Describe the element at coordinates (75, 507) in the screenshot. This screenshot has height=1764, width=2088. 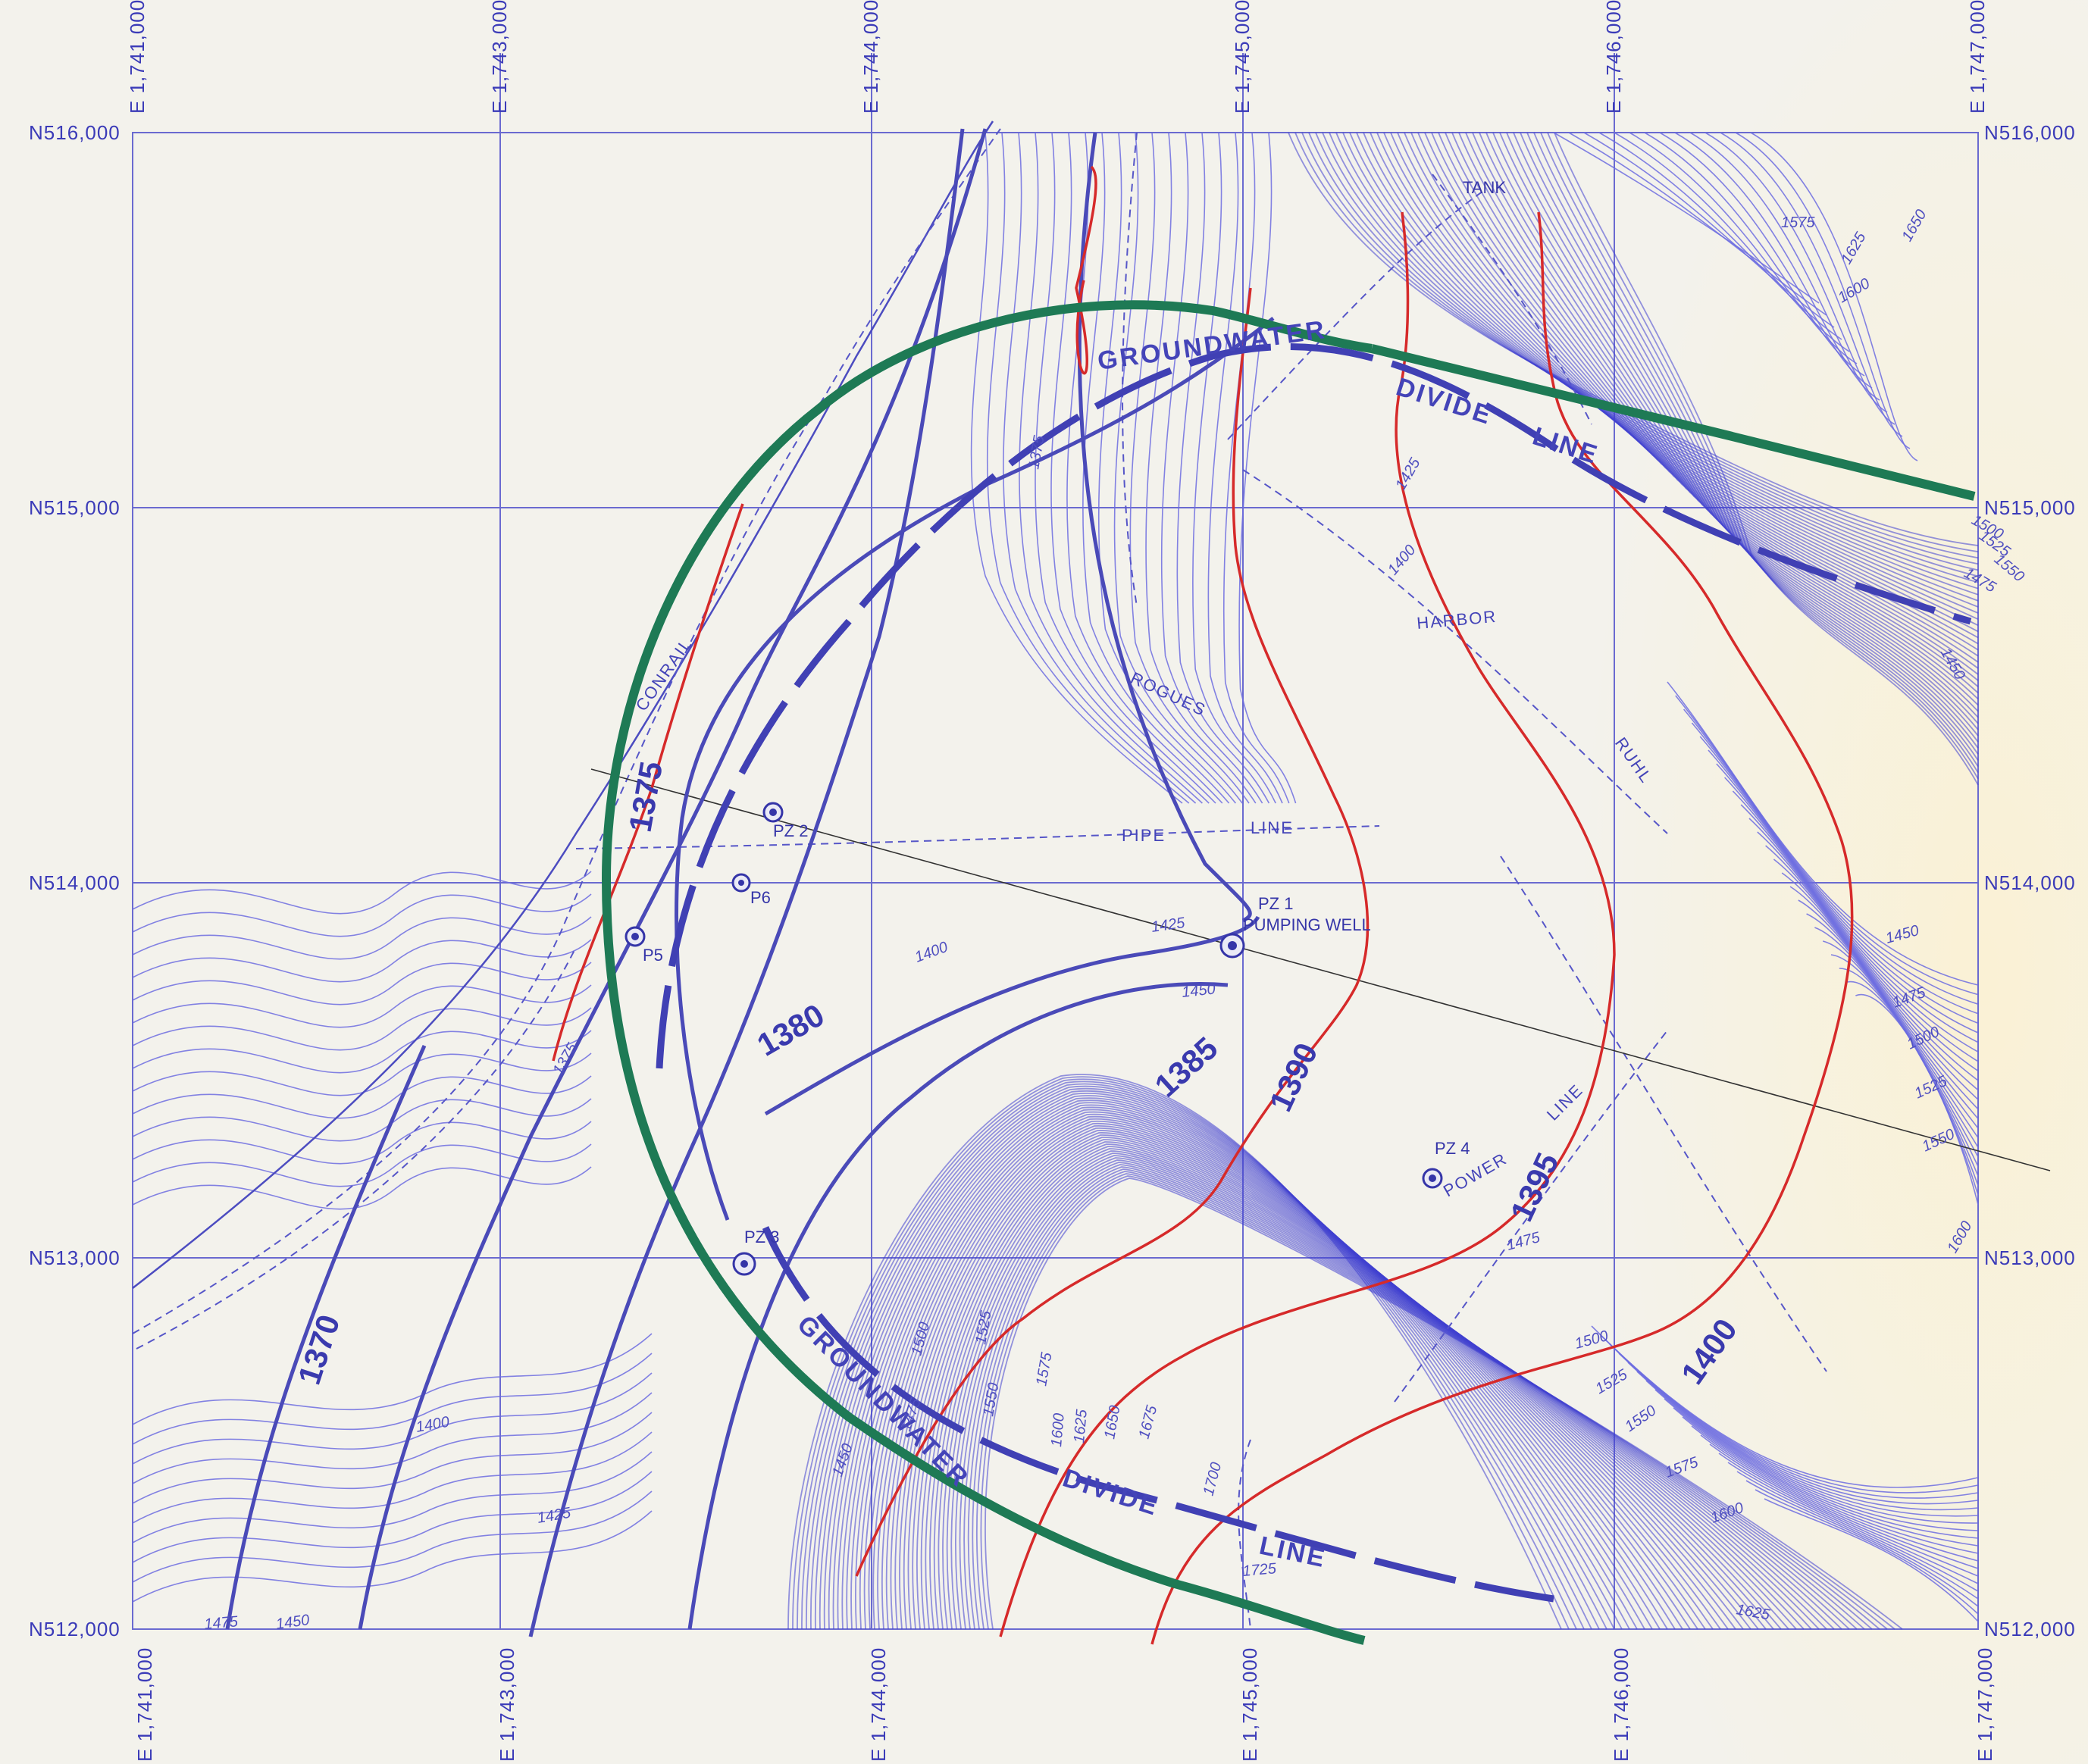
I see `northing-label: N515,000` at that location.